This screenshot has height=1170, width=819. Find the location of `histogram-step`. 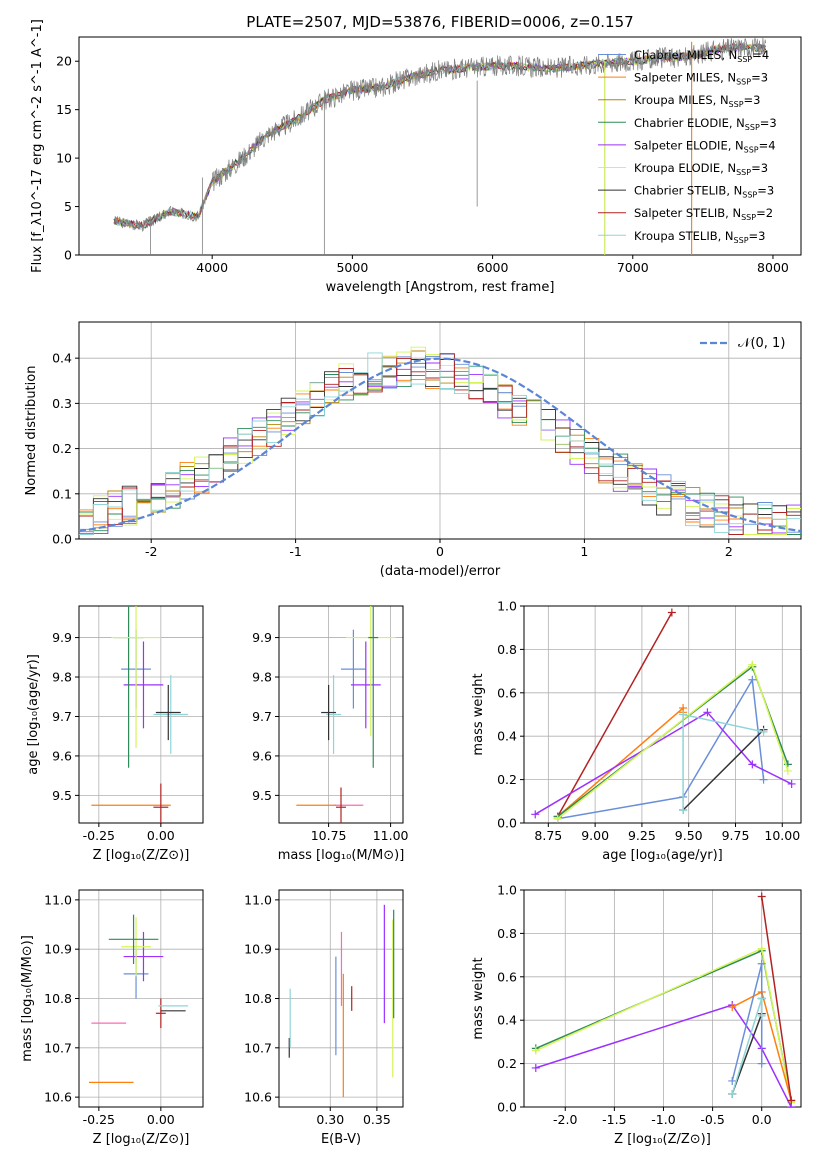

histogram-step is located at coordinates (440, 443).